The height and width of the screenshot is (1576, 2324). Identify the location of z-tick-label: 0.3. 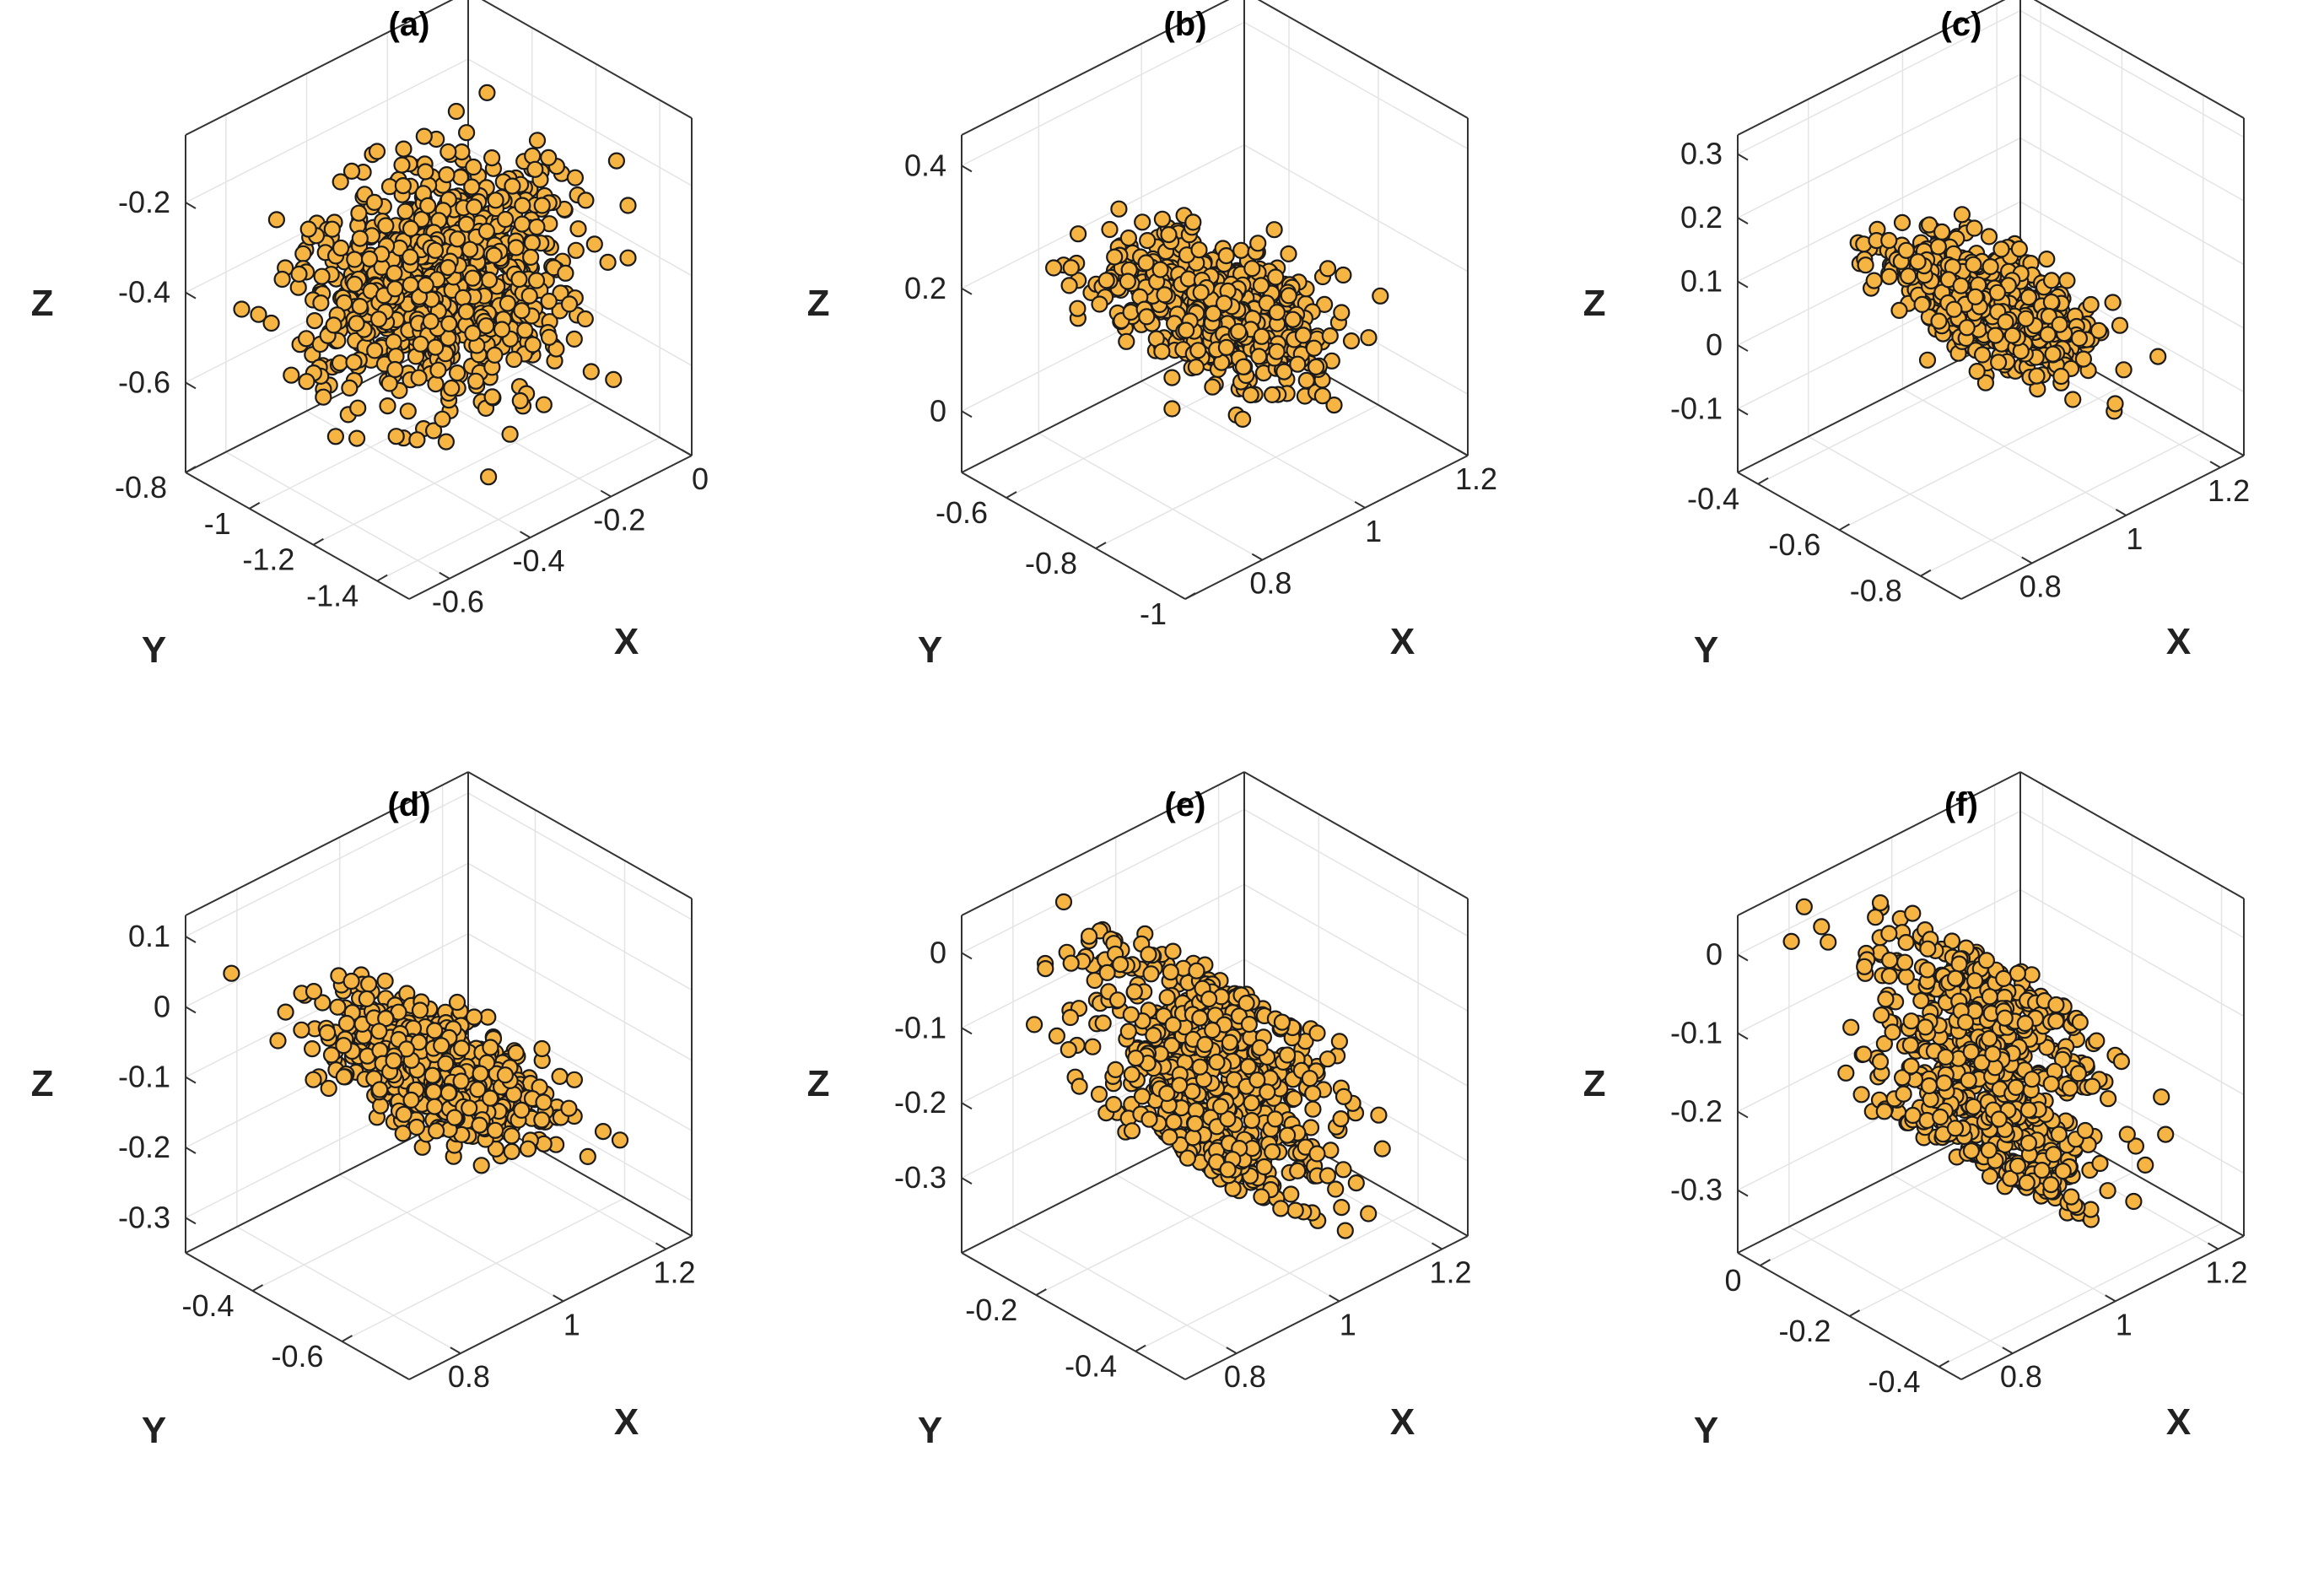
(1701, 154).